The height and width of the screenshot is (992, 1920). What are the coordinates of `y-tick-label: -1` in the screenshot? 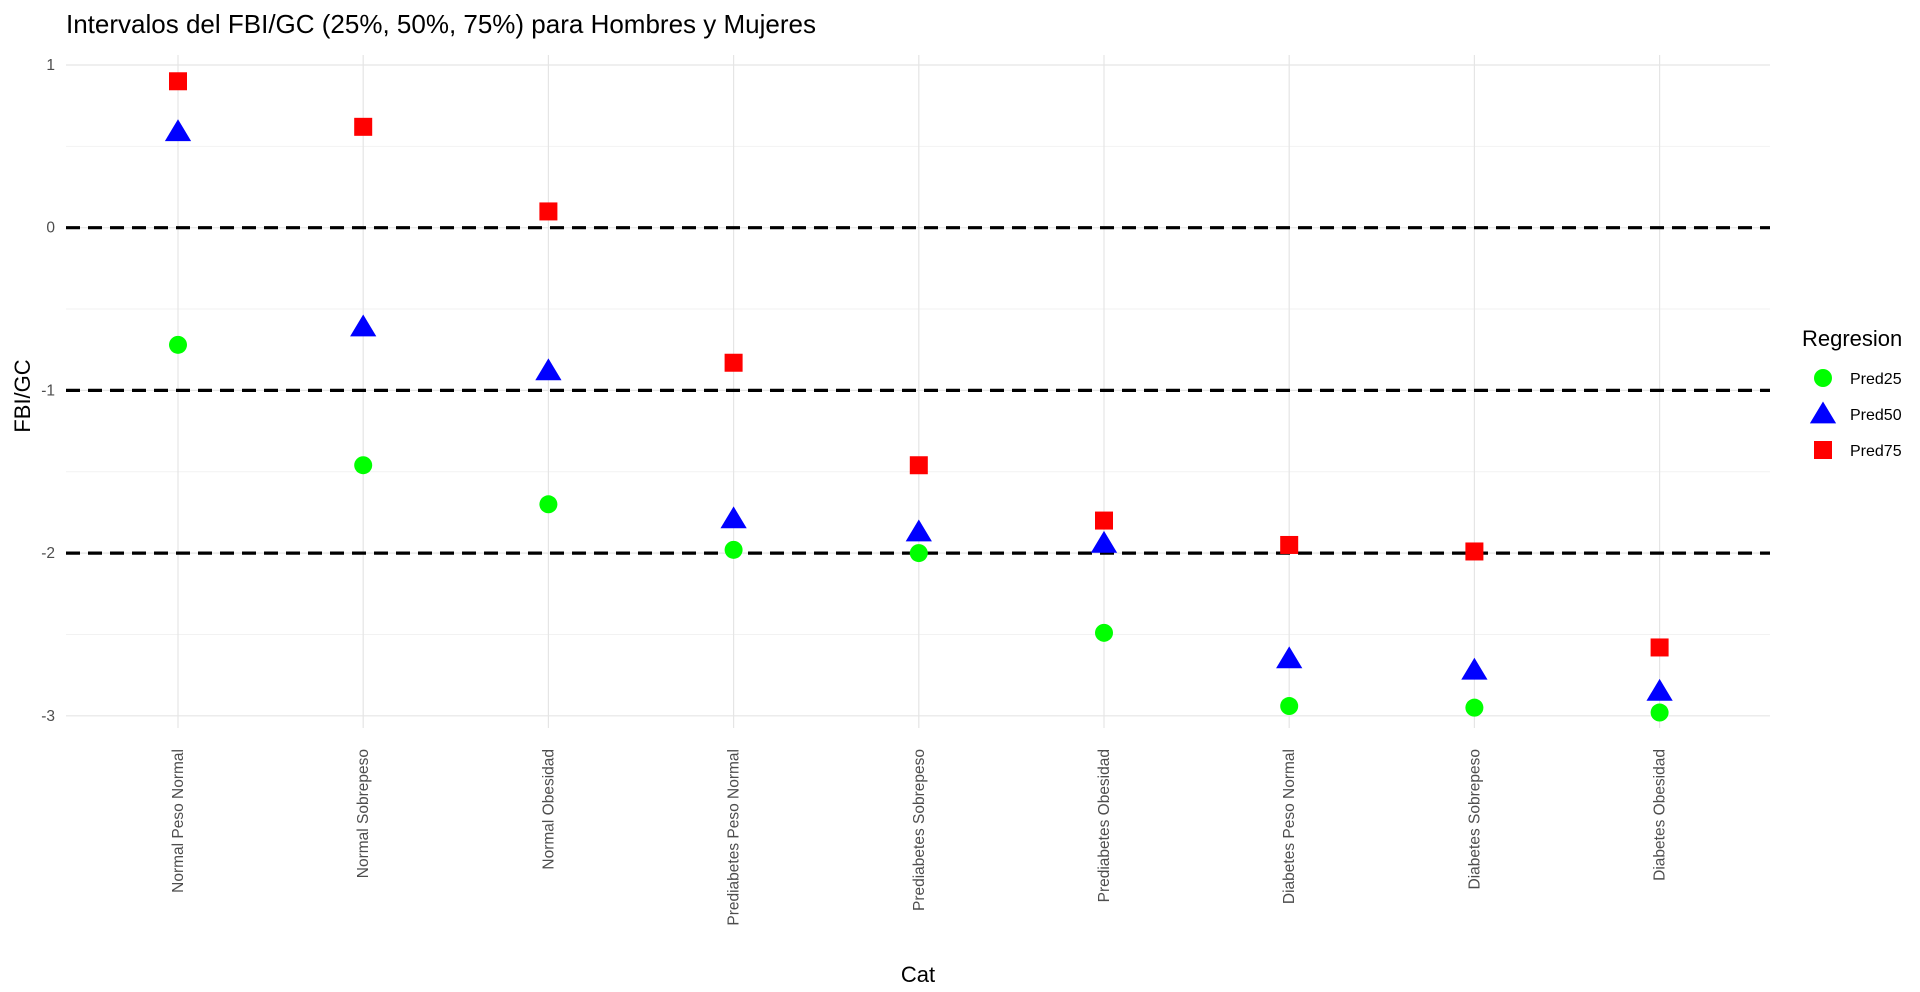 It's located at (48, 390).